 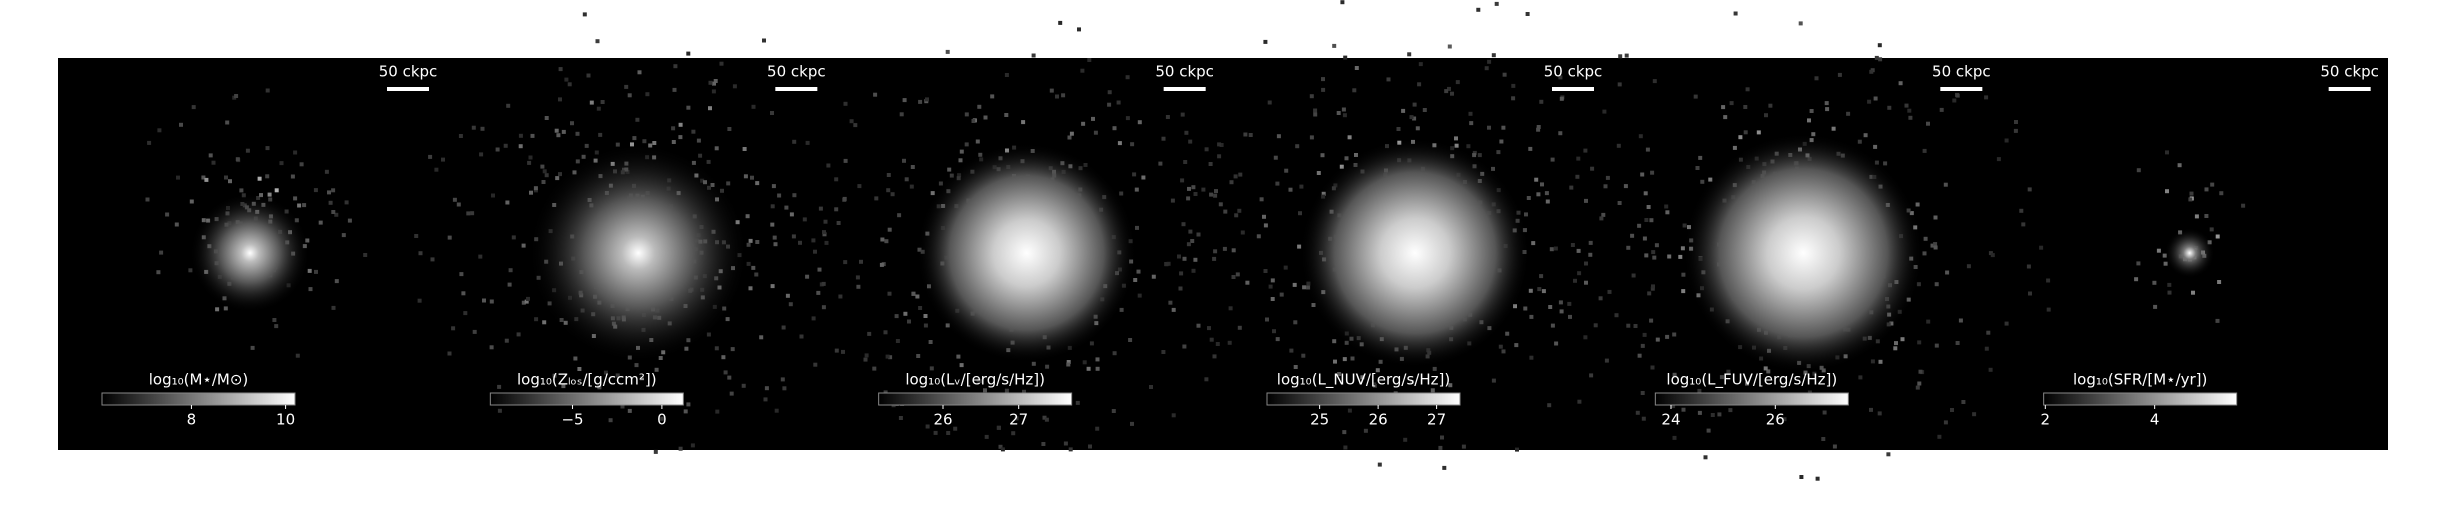 What do you see at coordinates (2349, 89) in the screenshot?
I see `scale-bar` at bounding box center [2349, 89].